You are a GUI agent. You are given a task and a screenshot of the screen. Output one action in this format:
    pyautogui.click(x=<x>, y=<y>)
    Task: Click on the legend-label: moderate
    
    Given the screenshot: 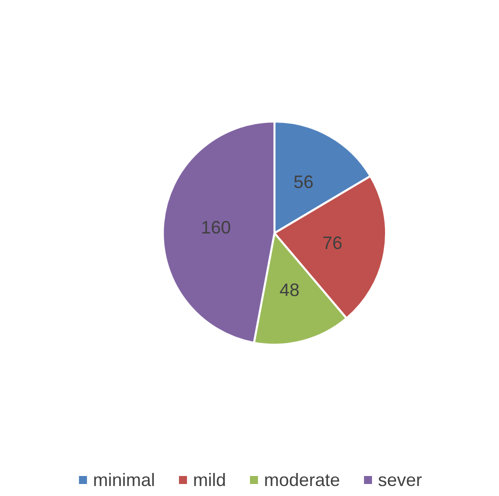 What is the action you would take?
    pyautogui.click(x=302, y=480)
    